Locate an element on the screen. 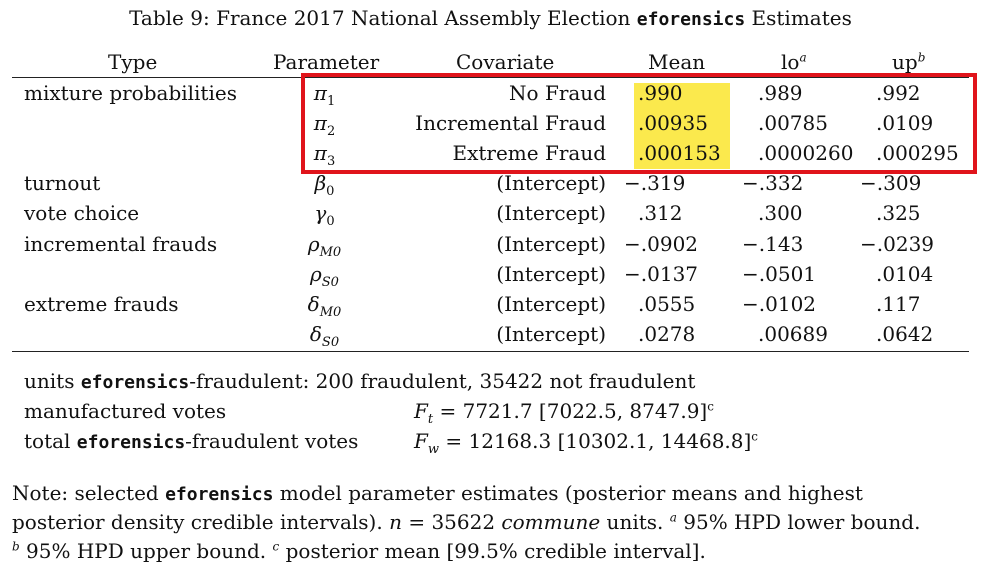 The width and height of the screenshot is (981, 570). row-lo: −.143 is located at coordinates (773, 243).